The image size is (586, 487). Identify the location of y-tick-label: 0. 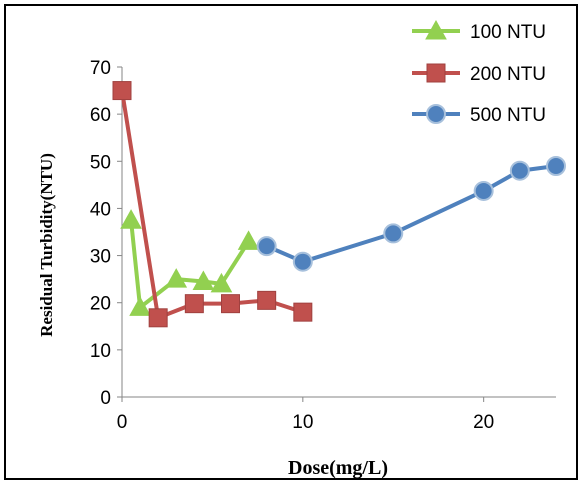
(105, 398).